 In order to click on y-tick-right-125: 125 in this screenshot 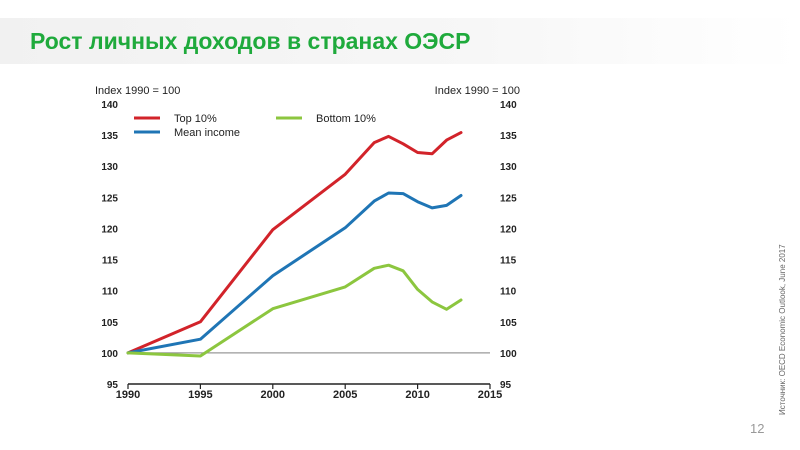, I will do `click(508, 198)`.